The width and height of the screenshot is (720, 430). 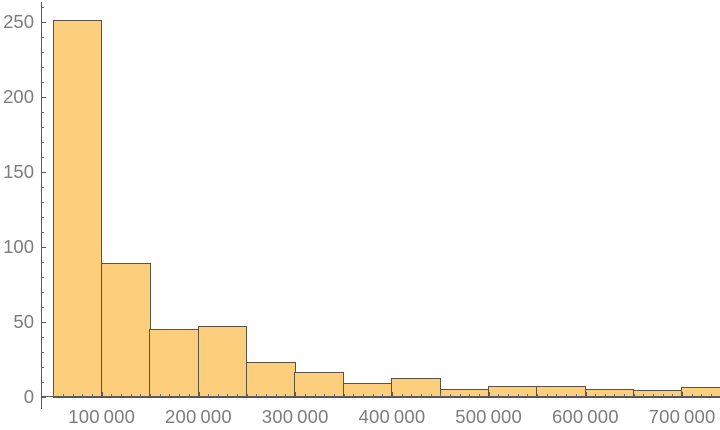 What do you see at coordinates (392, 416) in the screenshot?
I see `x-tick-label: 400 000` at bounding box center [392, 416].